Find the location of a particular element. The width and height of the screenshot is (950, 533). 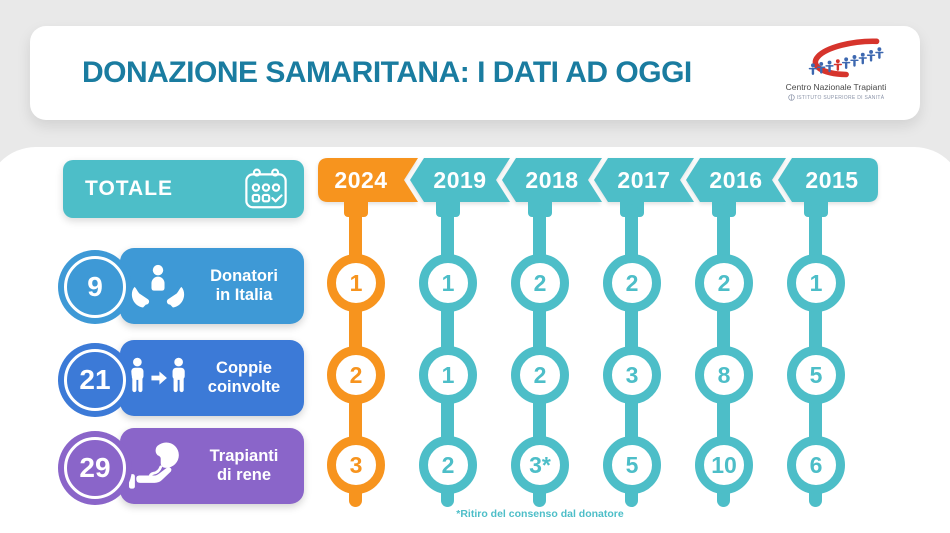

value-2016-donatori: 2 is located at coordinates (724, 283).